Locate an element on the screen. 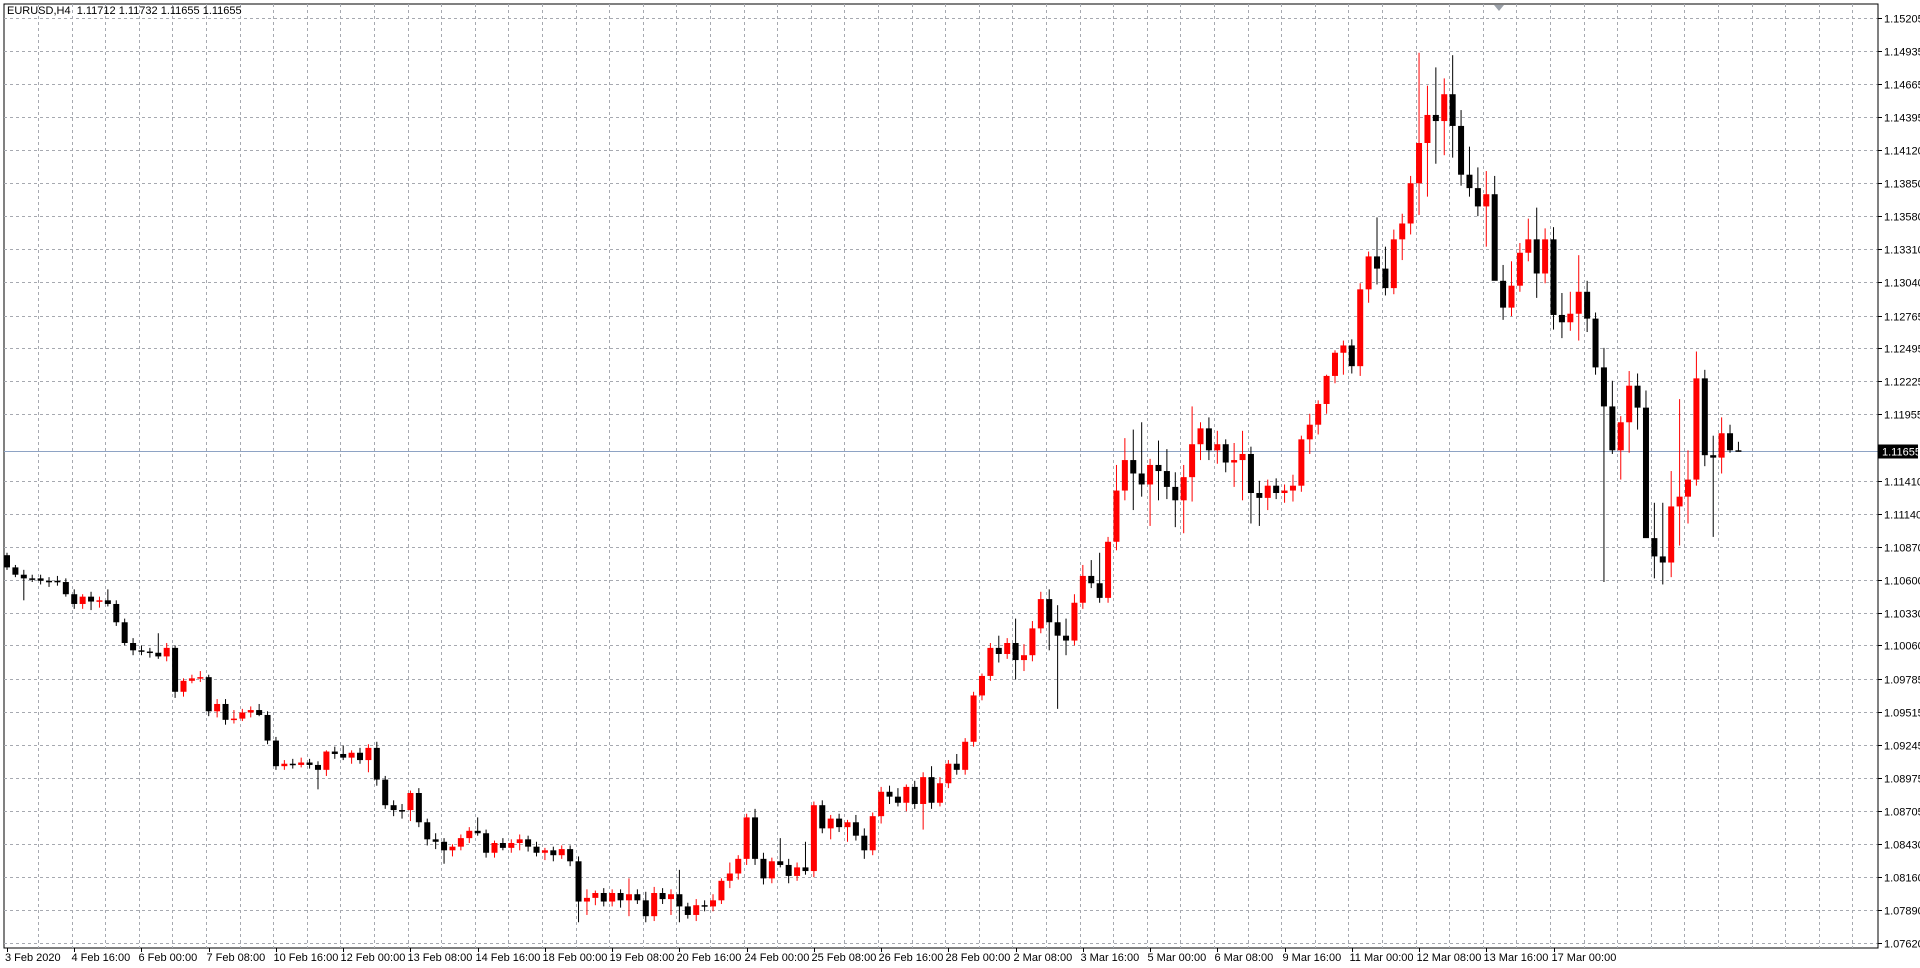  current-price-text: 1.11655 is located at coordinates (1901, 453).